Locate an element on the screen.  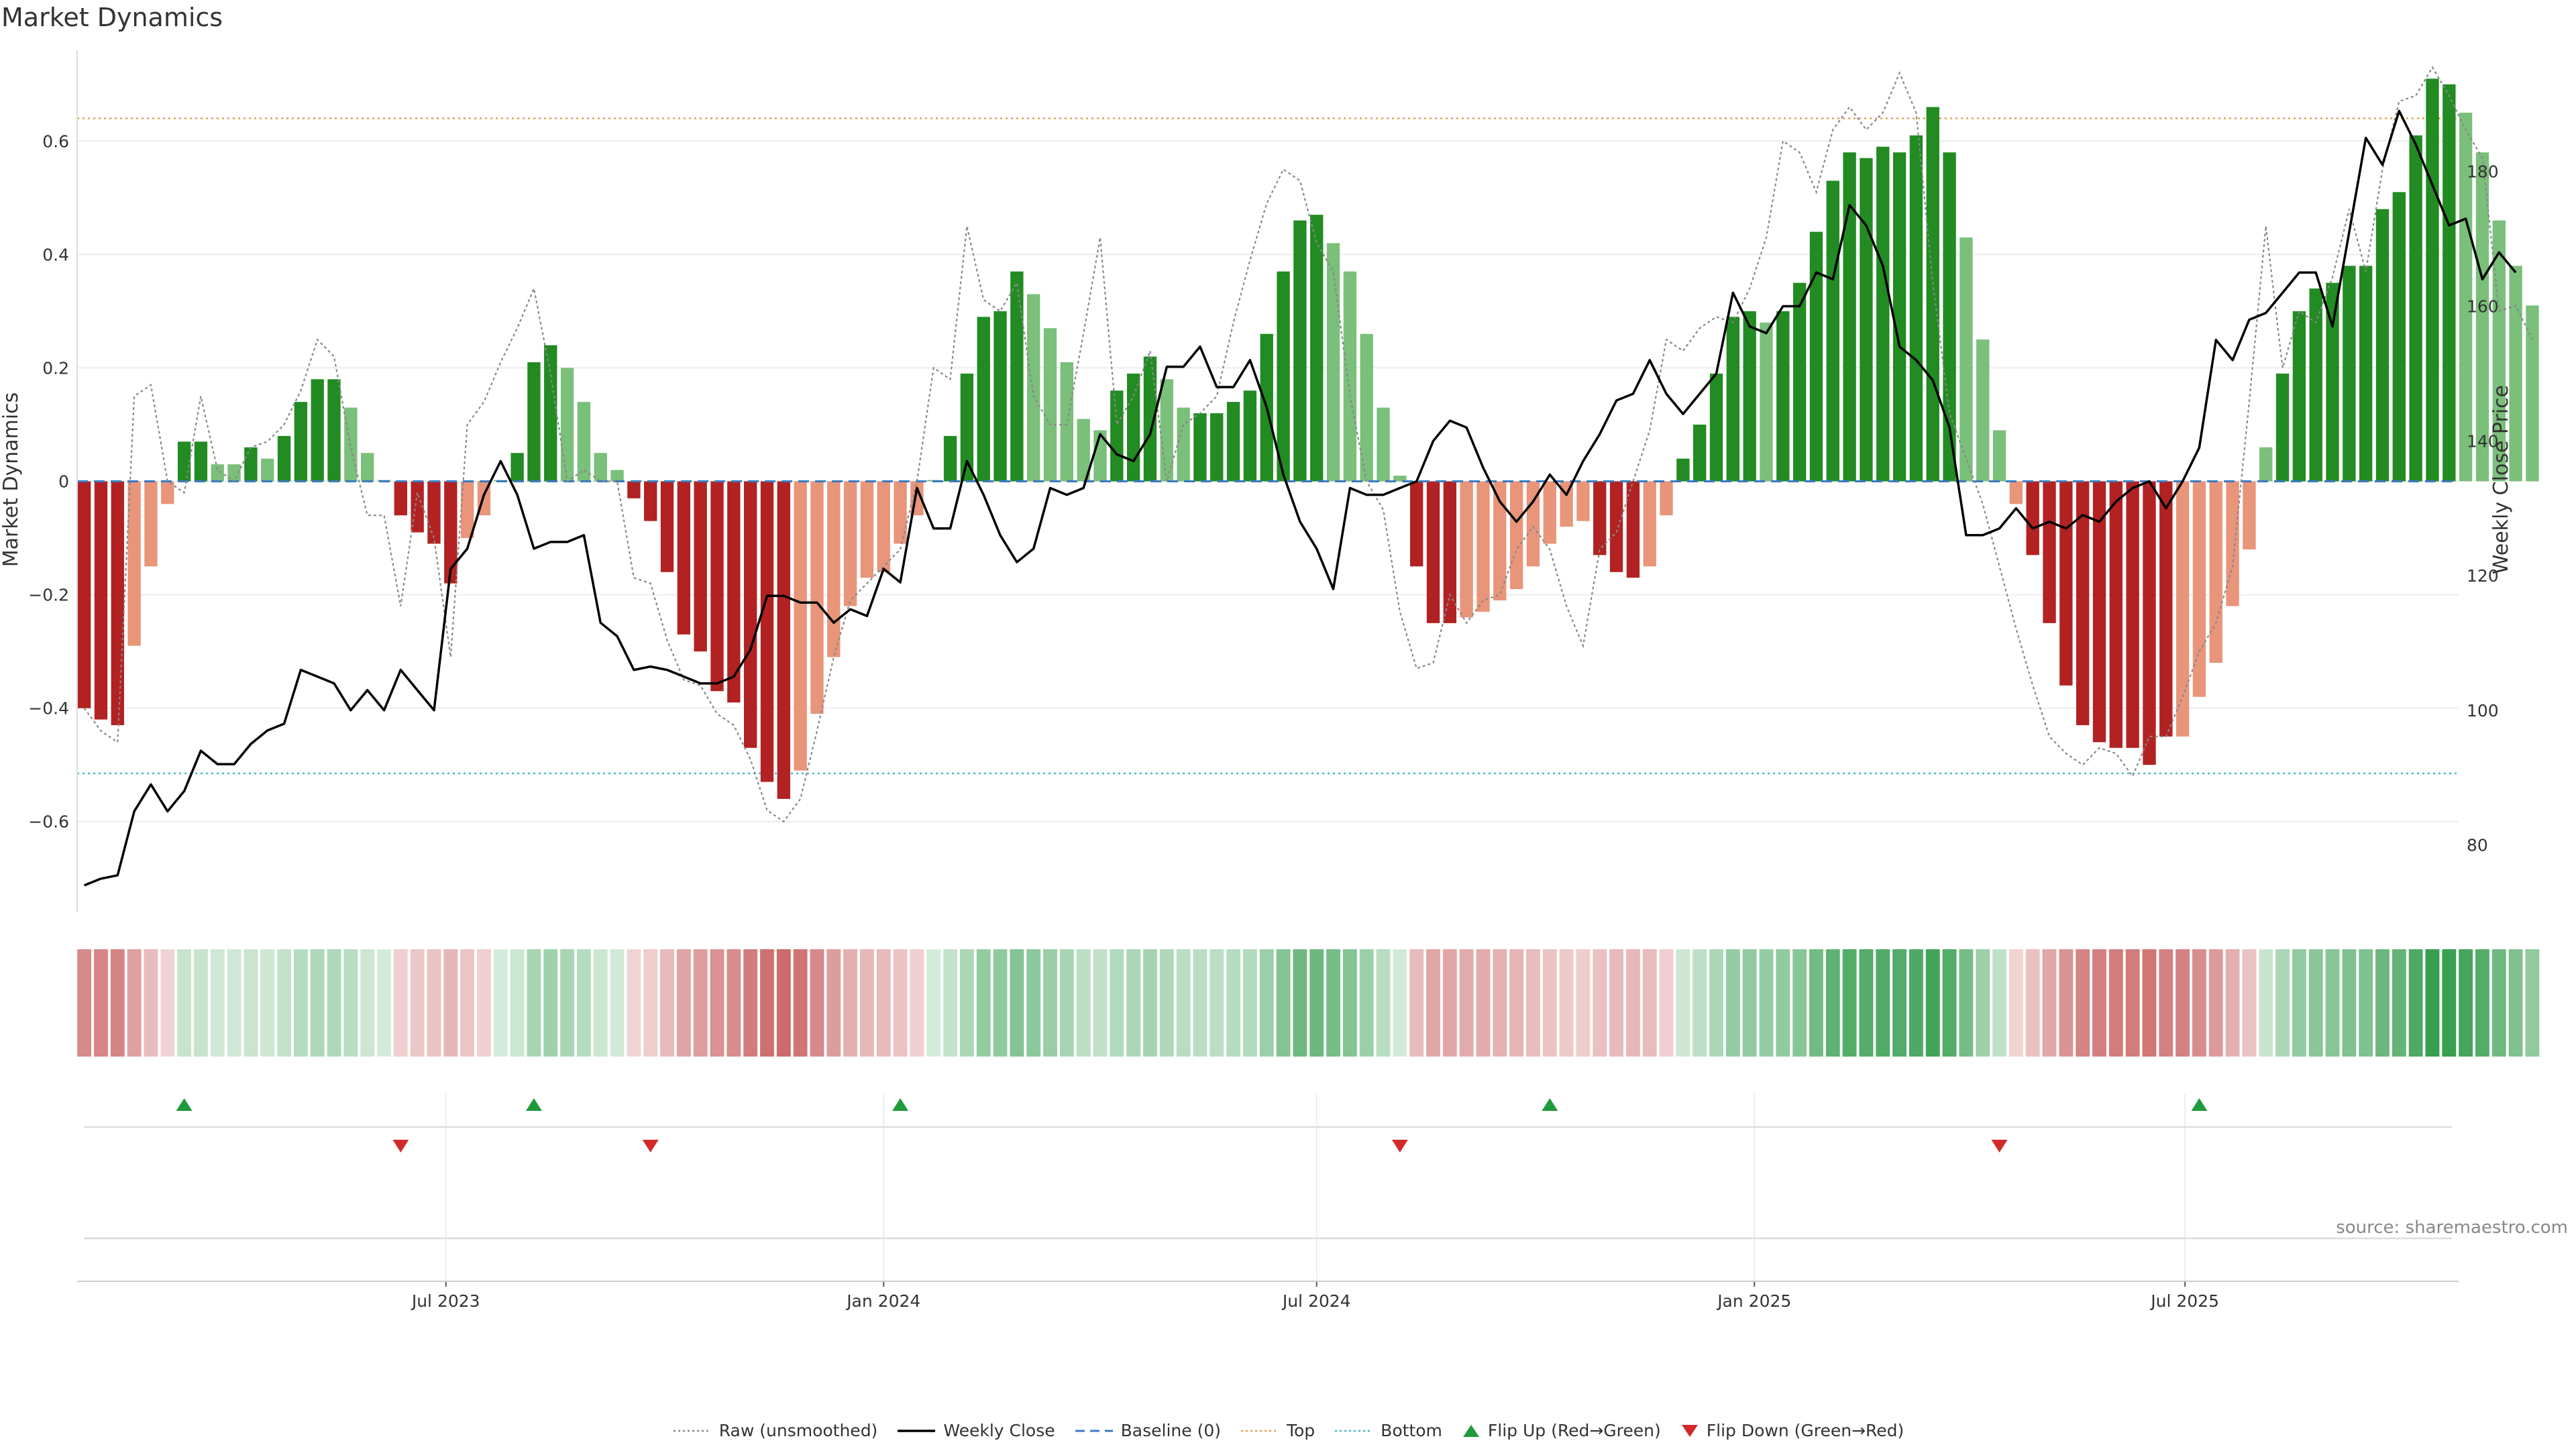
legend-label: Baseline (0) is located at coordinates (1170, 1430).